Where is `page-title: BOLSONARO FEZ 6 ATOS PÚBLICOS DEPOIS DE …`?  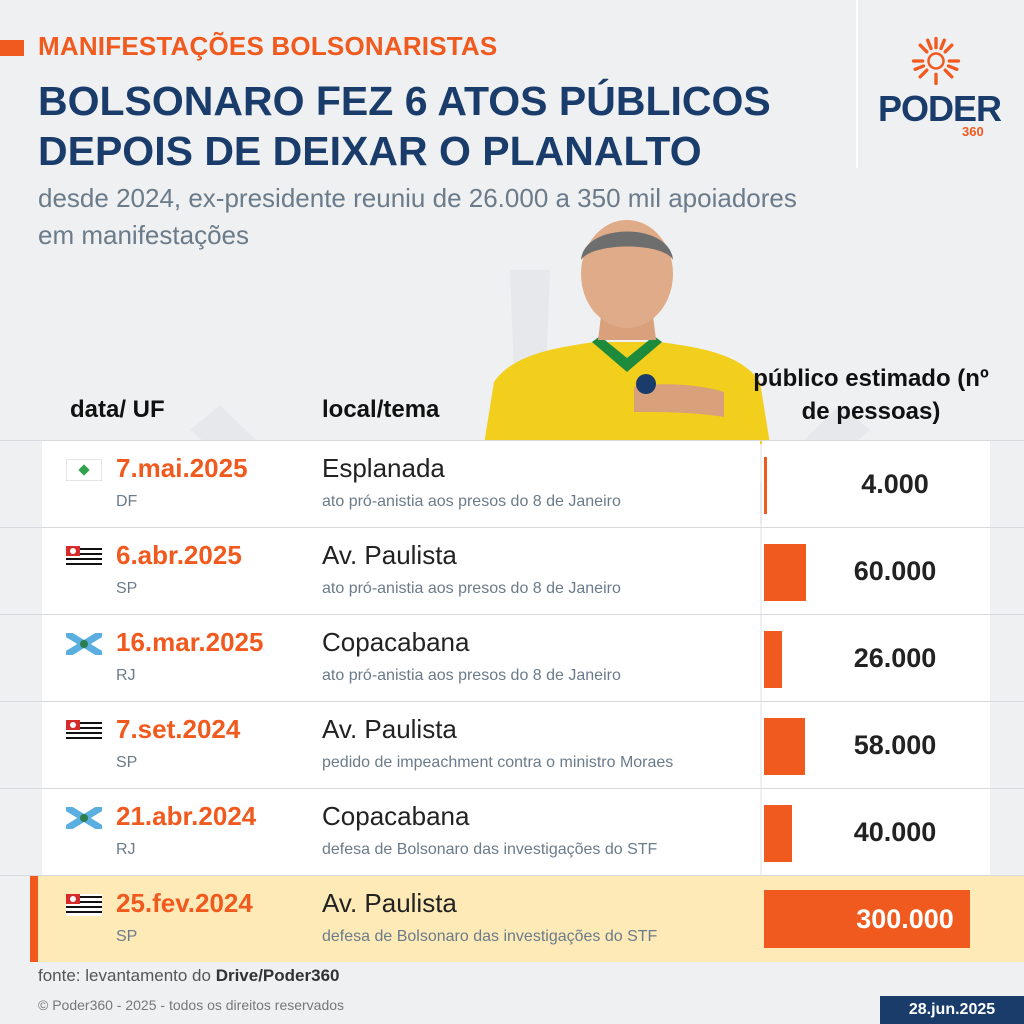
page-title: BOLSONARO FEZ 6 ATOS PÚBLICOS DEPOIS DE … is located at coordinates (404, 126).